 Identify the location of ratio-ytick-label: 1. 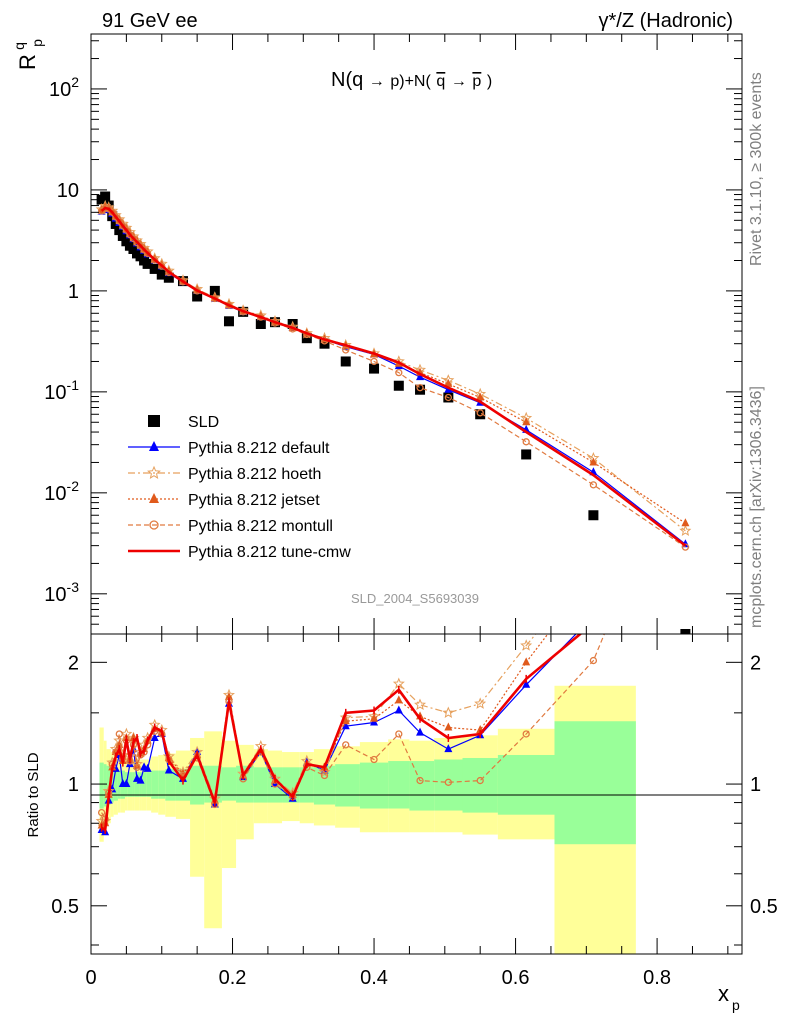
(73, 785).